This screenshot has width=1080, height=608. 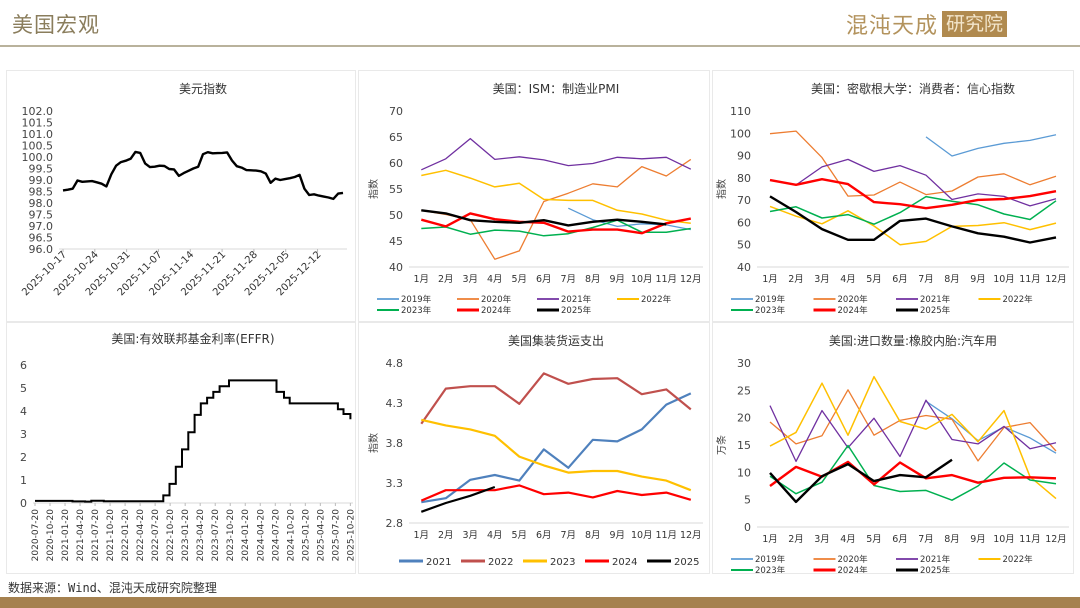 I want to click on x-tick-label: 2023-10-20, so click(x=231, y=535).